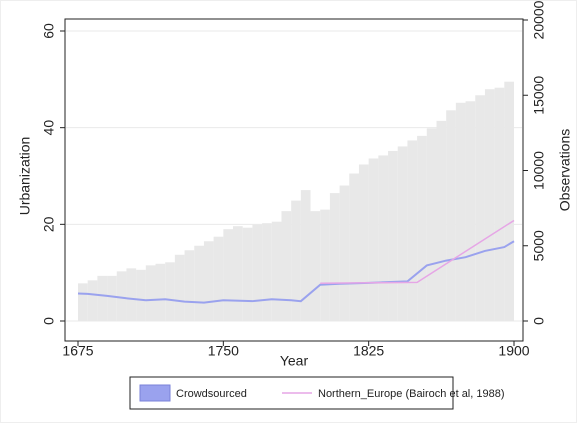  I want to click on legend-swatch, so click(155, 393).